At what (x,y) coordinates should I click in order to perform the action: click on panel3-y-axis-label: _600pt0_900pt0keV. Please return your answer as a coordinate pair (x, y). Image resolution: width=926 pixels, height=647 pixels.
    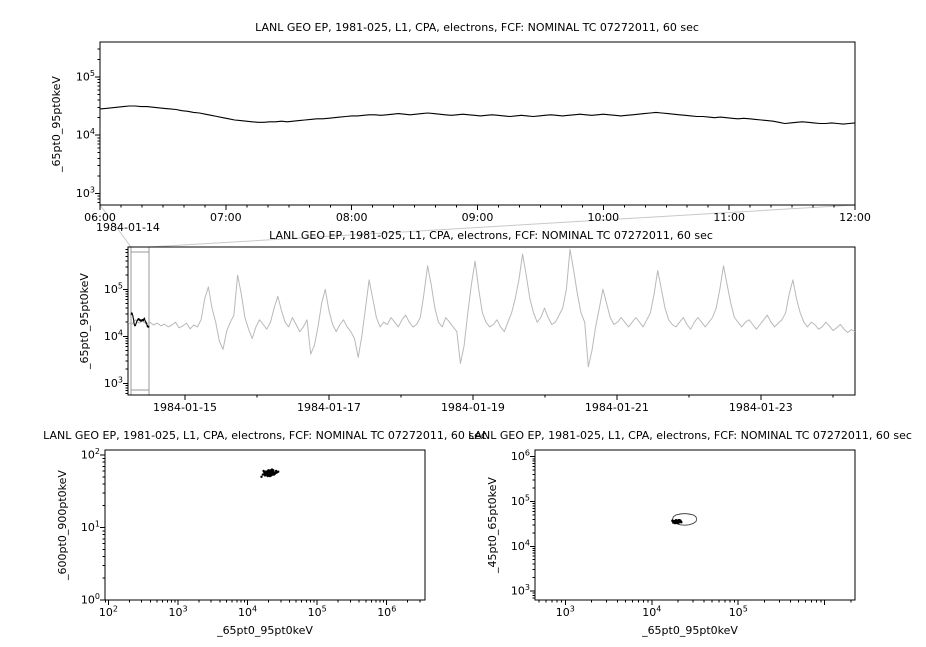
    Looking at the image, I should click on (62, 525).